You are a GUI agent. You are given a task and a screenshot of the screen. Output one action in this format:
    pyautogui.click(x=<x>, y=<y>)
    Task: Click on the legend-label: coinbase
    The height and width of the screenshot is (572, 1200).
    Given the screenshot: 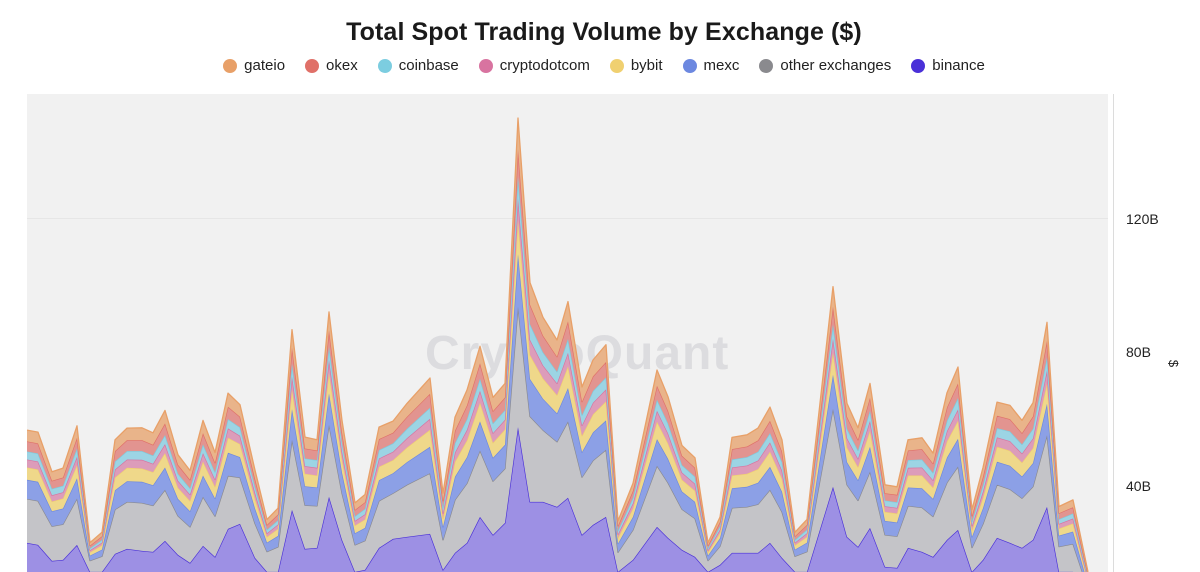 What is the action you would take?
    pyautogui.click(x=428, y=65)
    